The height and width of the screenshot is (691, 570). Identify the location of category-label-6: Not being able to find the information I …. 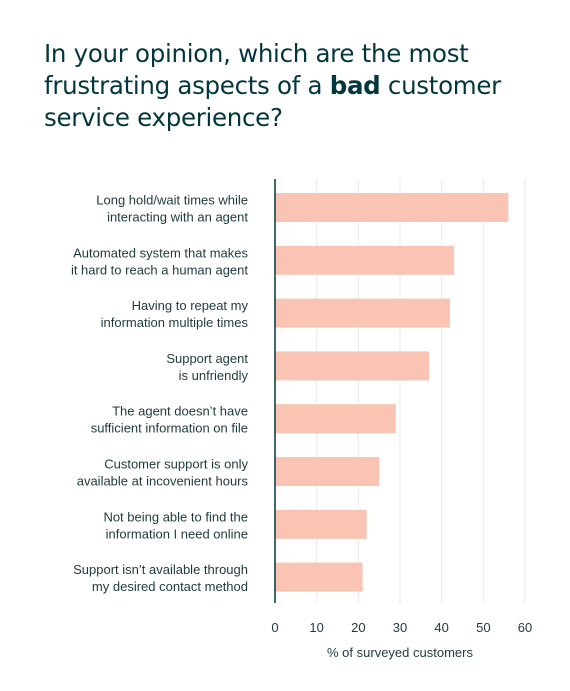
(175, 525).